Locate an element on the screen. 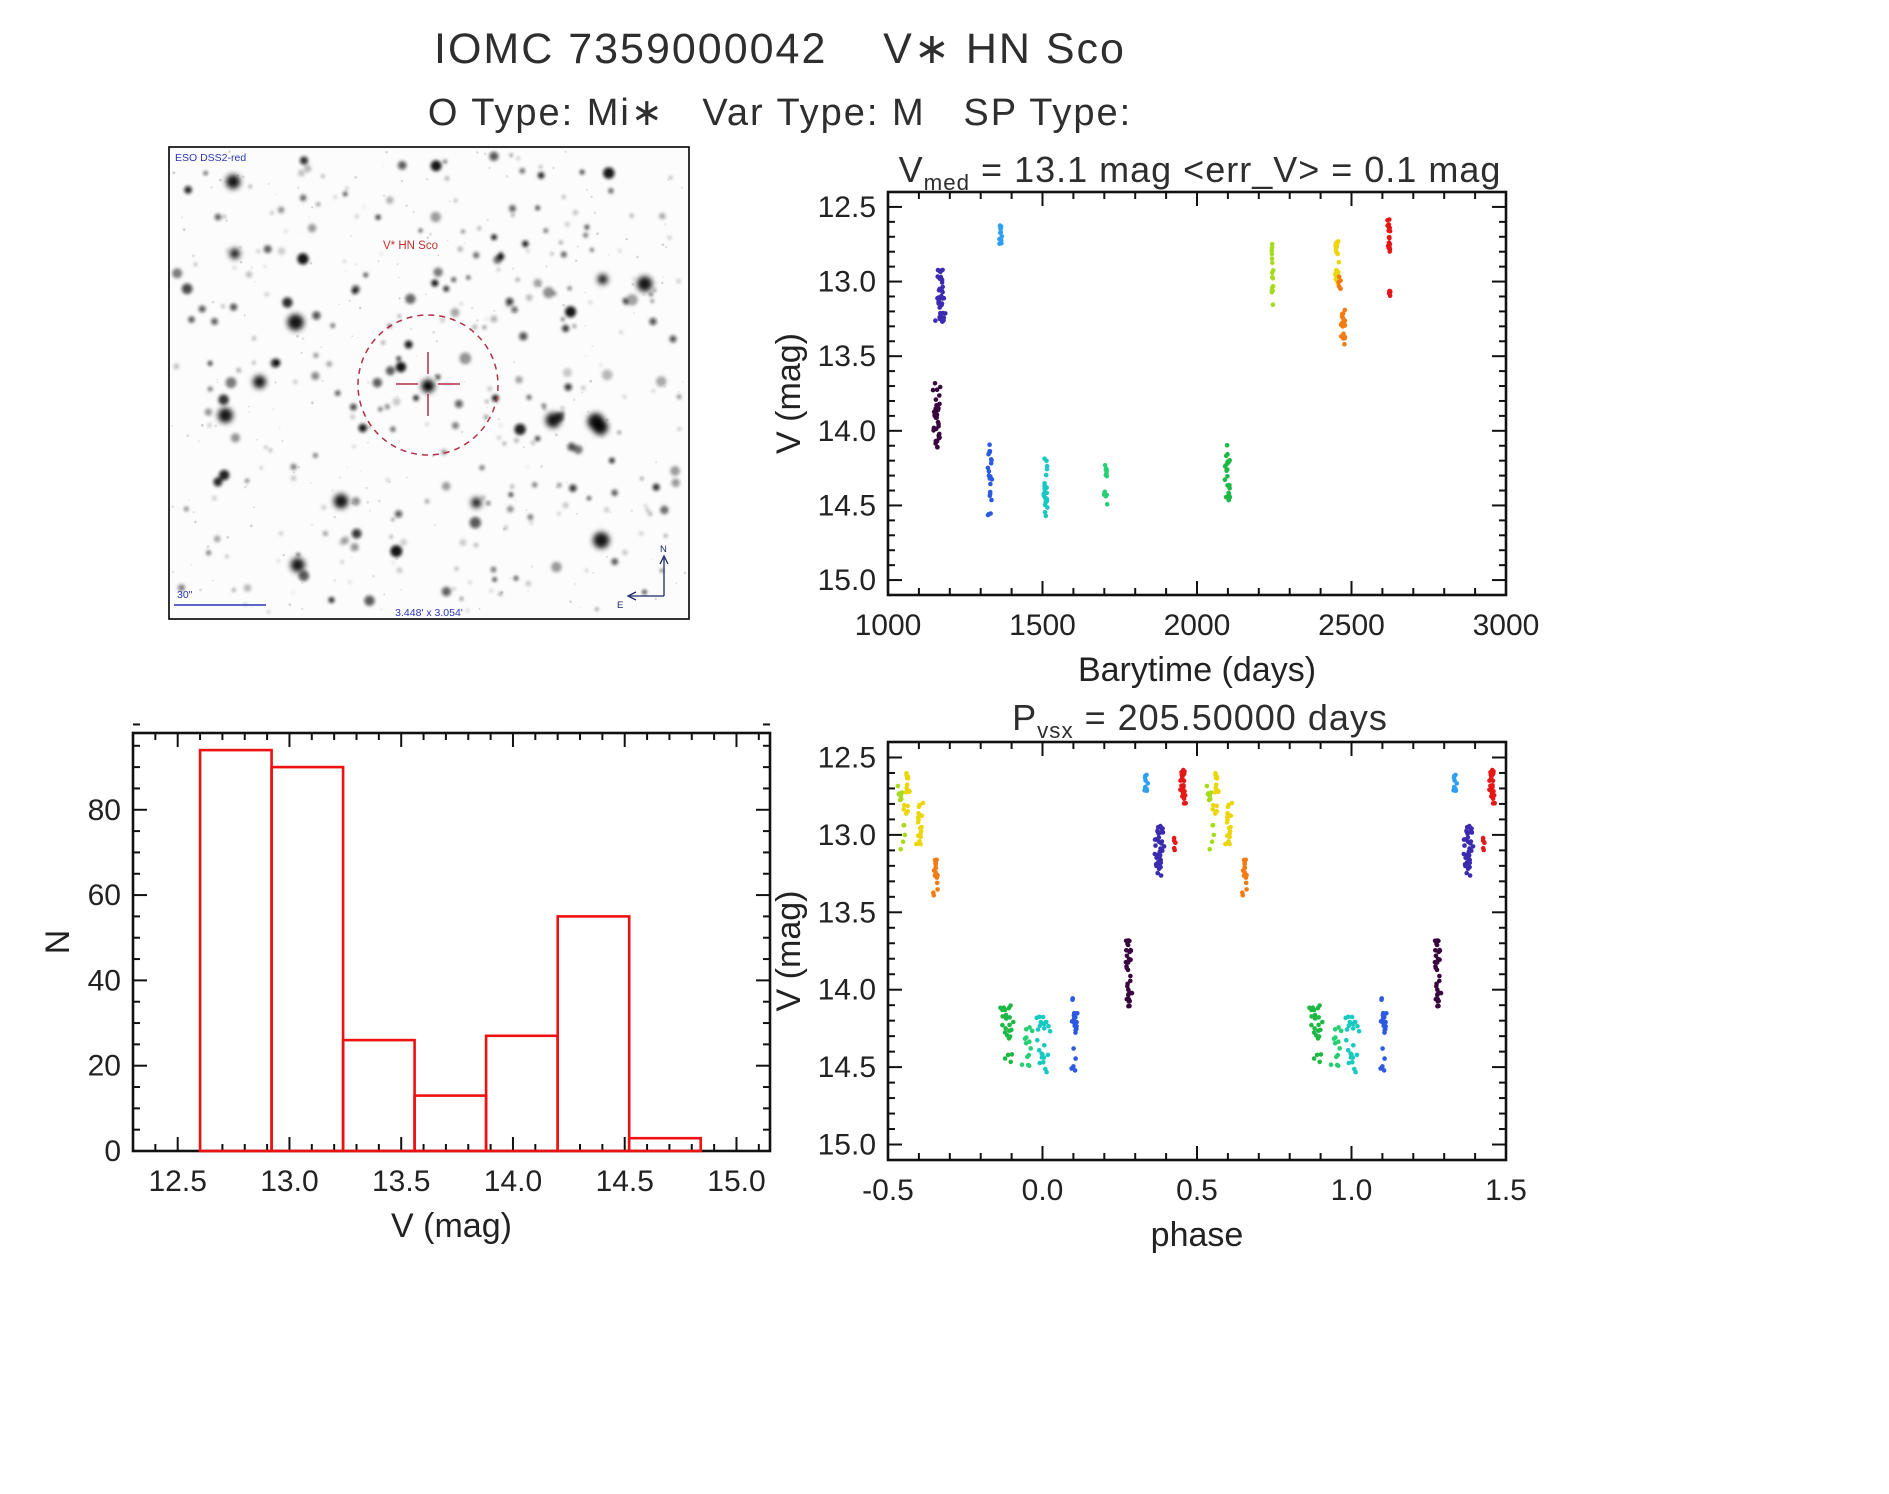  phase-title-sub: vsx is located at coordinates (1055, 731).